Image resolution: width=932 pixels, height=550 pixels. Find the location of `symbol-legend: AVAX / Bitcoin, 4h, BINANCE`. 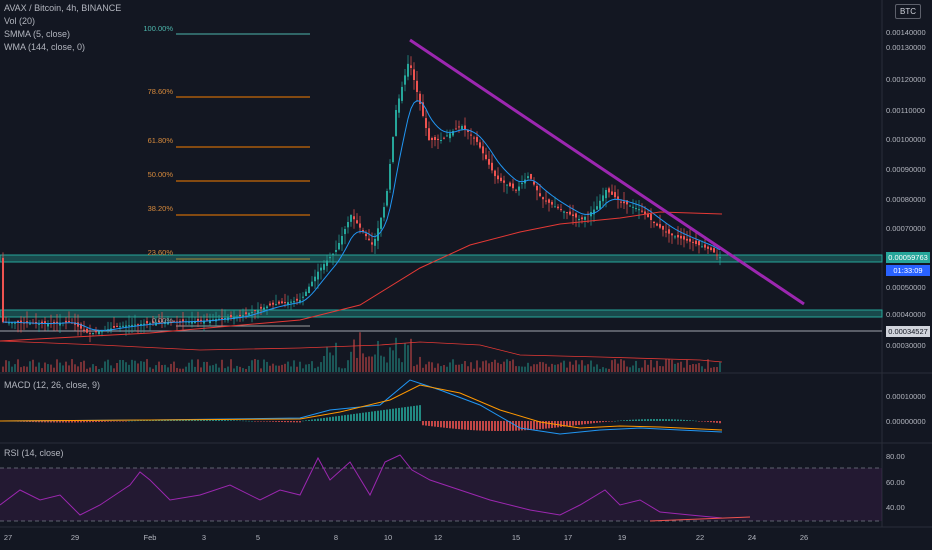

symbol-legend: AVAX / Bitcoin, 4h, BINANCE is located at coordinates (63, 8).